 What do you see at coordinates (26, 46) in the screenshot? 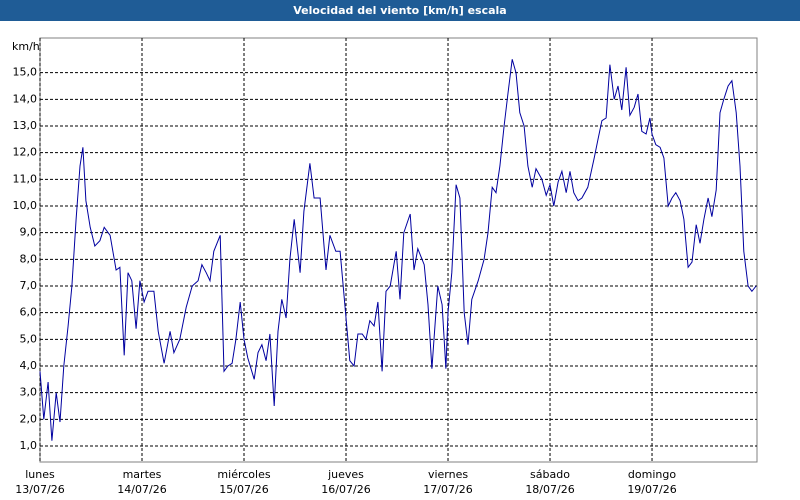
I see `y-axis-label: km/h` at bounding box center [26, 46].